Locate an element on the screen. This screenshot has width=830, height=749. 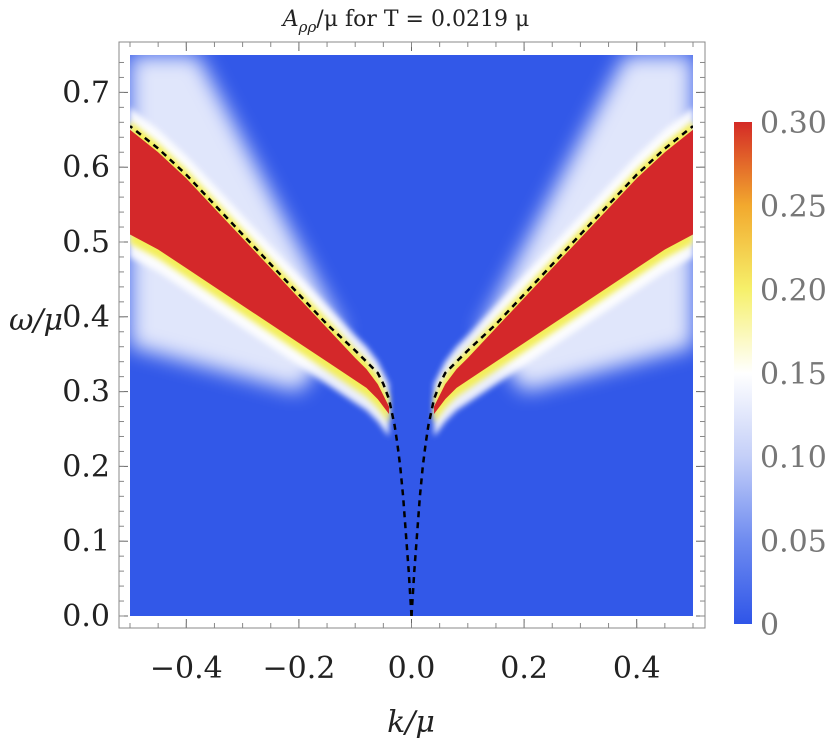
colorbar: 0 0.05 0.10 0.15 0.20 0.25 0.30 is located at coordinates (780, 374).